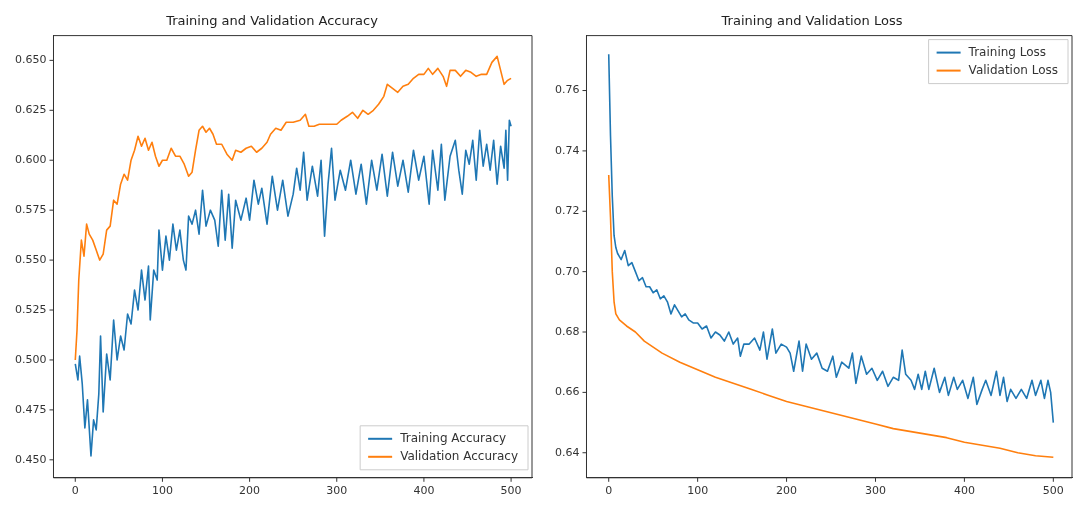  What do you see at coordinates (1013, 69) in the screenshot?
I see `legend-label: Validation Loss` at bounding box center [1013, 69].